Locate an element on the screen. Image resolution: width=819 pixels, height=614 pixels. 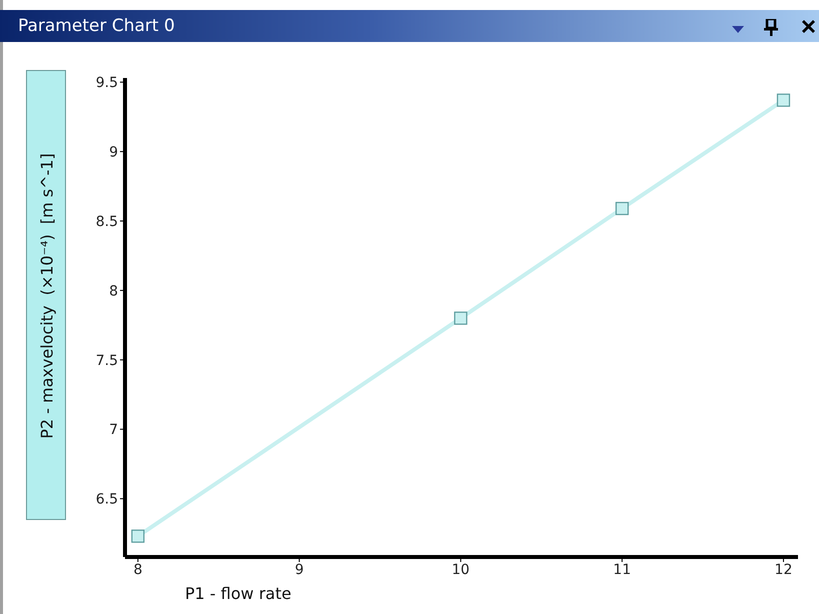
y-axis-title: P2 - maxvelocity (×10⁻⁴) [m s^-1] is located at coordinates (47, 296).